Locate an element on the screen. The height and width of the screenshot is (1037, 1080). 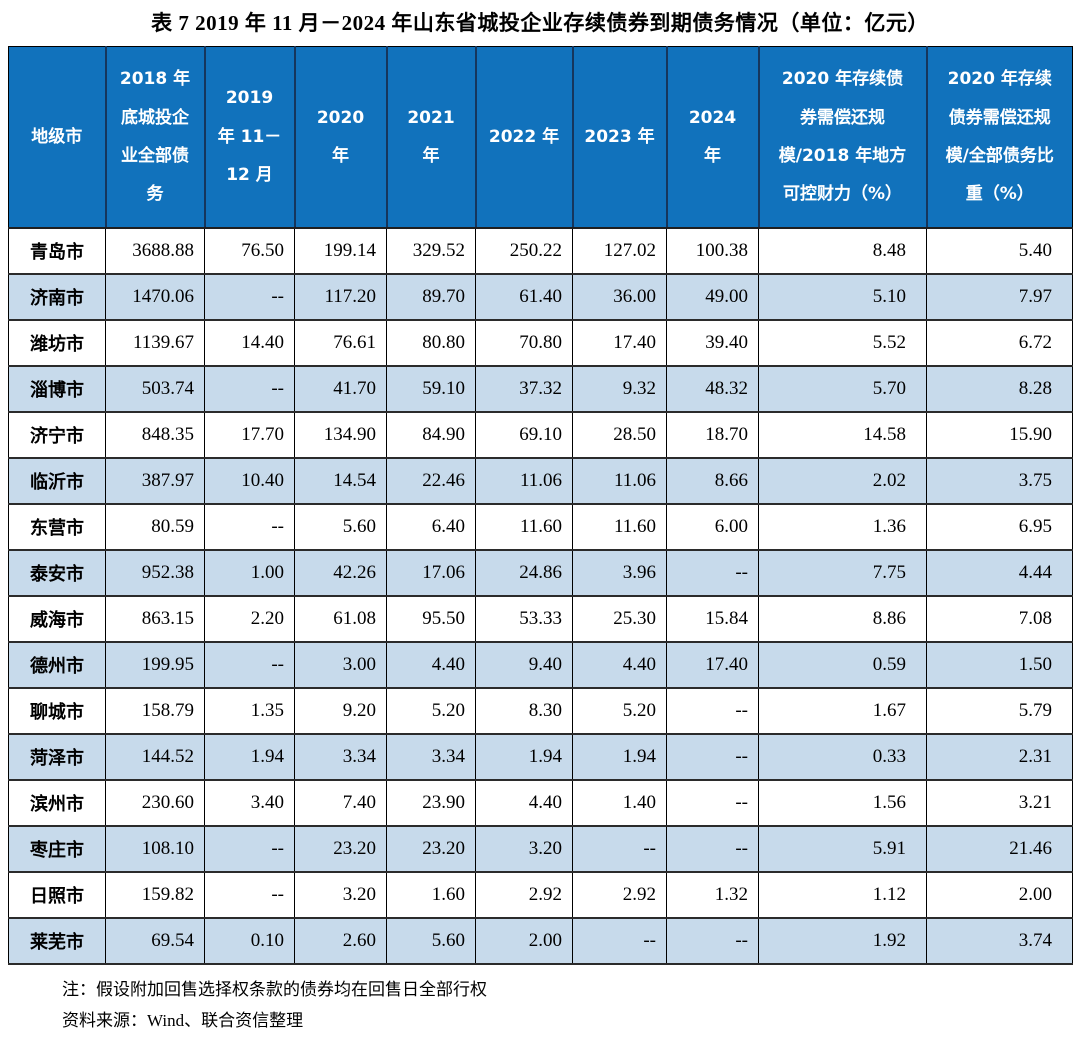
value-cell: 5.60 is located at coordinates (340, 527).